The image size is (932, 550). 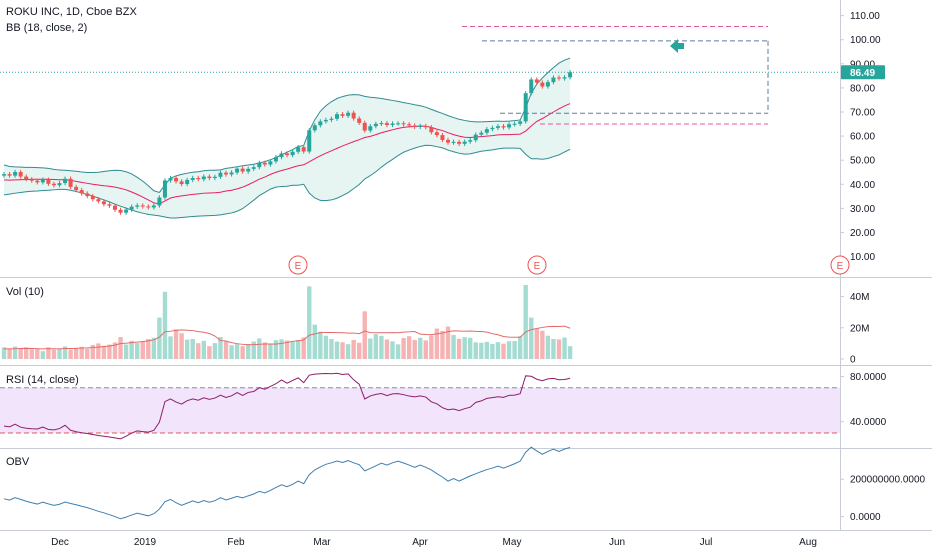 What do you see at coordinates (512, 542) in the screenshot?
I see `time-tick-label: May` at bounding box center [512, 542].